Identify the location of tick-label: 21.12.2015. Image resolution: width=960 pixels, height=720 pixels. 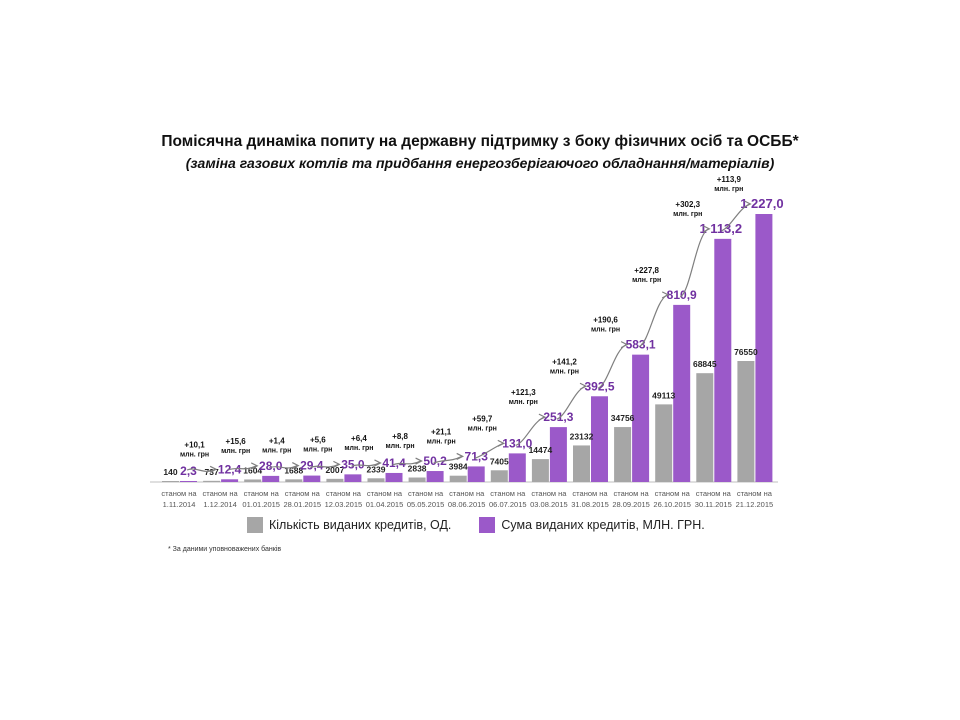
(755, 504).